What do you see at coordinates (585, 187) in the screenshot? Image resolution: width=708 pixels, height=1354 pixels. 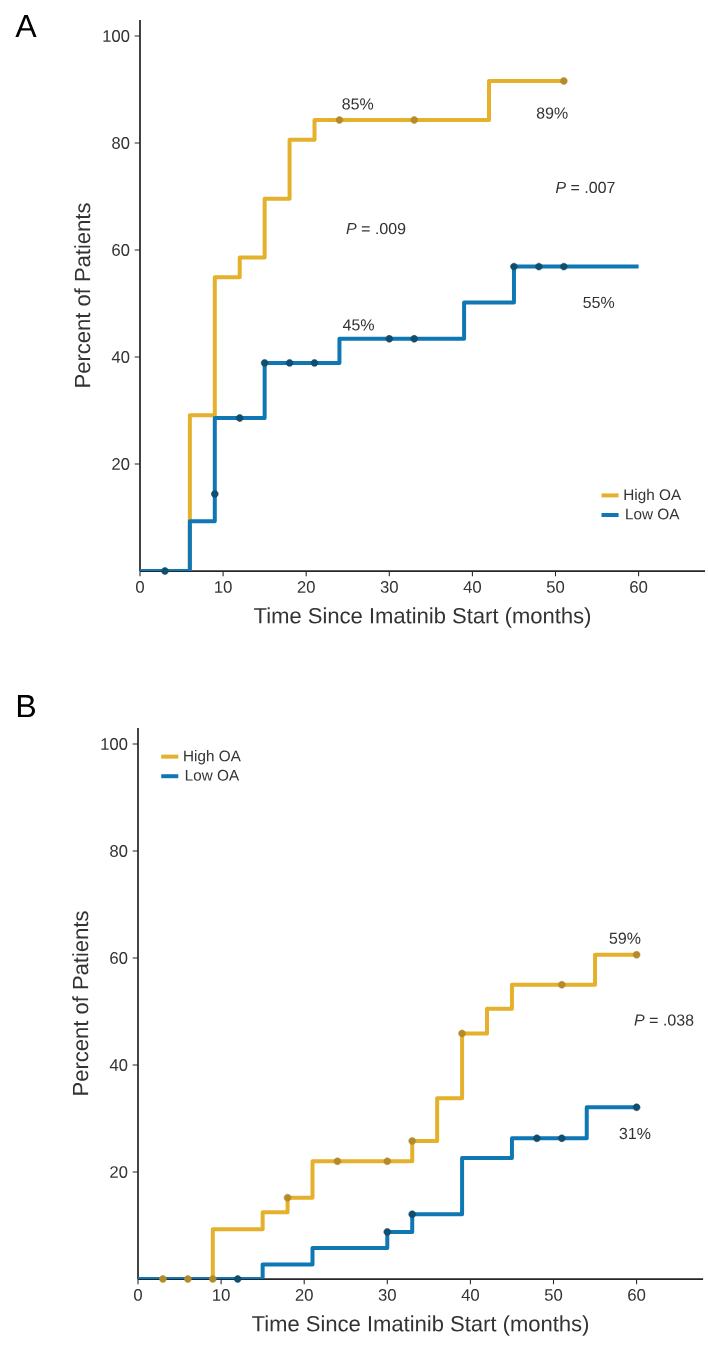 I see `annotation: P = .007` at bounding box center [585, 187].